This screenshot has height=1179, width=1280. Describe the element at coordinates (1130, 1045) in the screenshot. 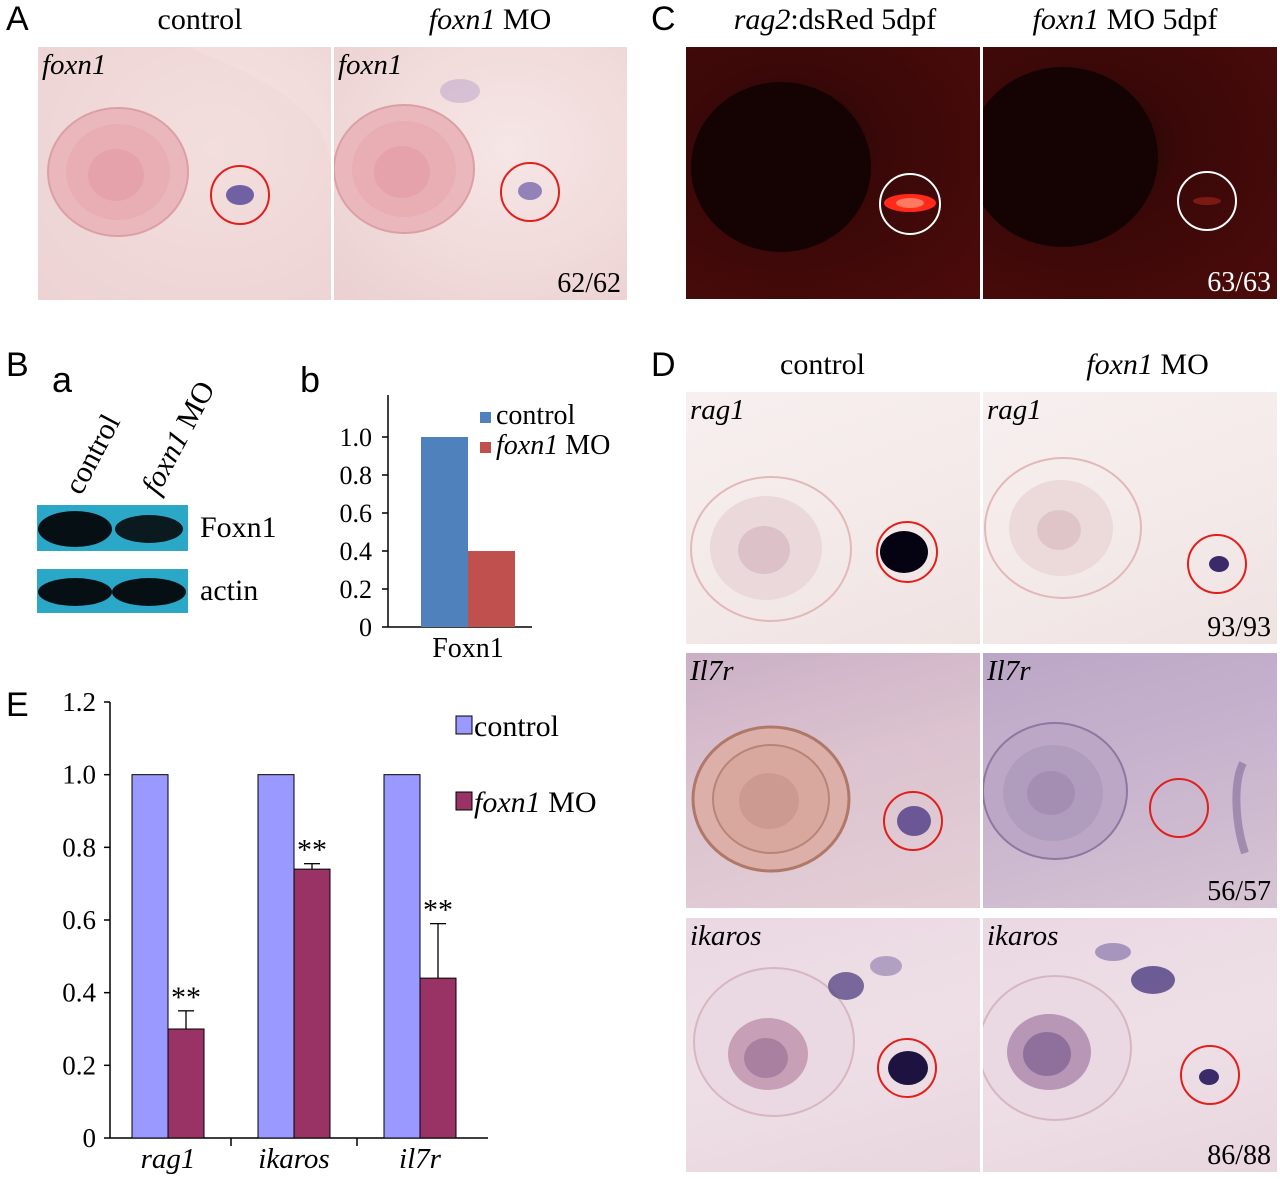

I see `panel-d-ikaros-mo-image: ikaros 86/88` at that location.